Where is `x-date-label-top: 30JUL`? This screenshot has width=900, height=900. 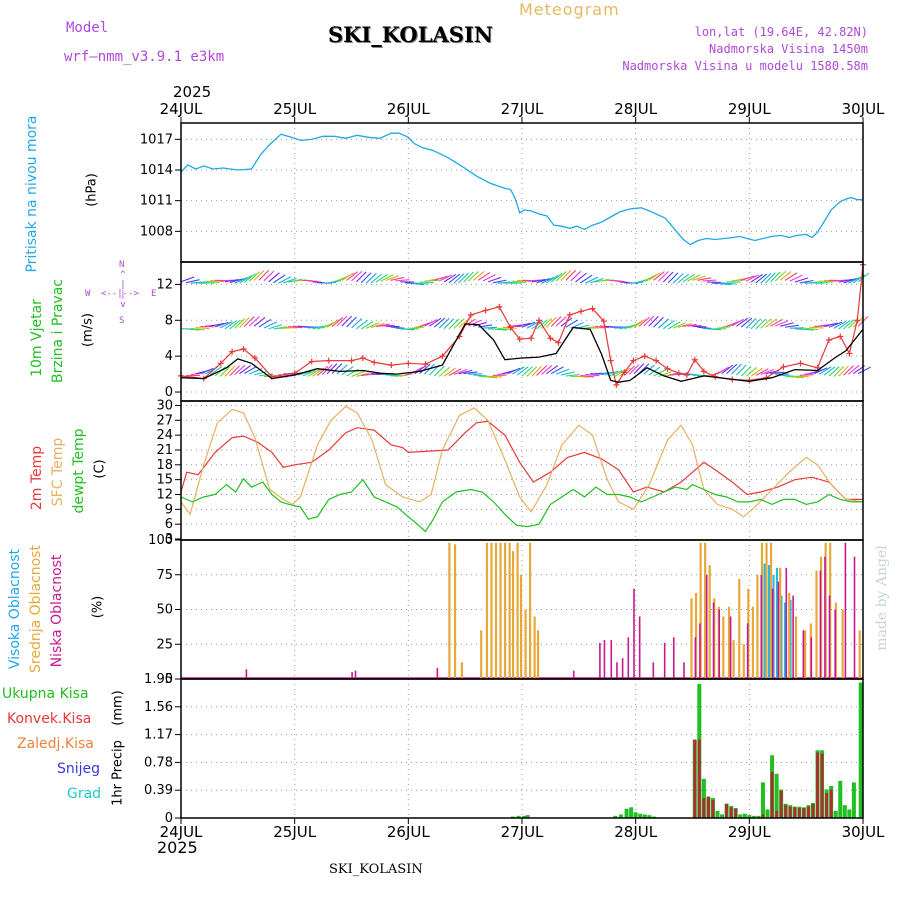
x-date-label-top: 30JUL is located at coordinates (863, 109).